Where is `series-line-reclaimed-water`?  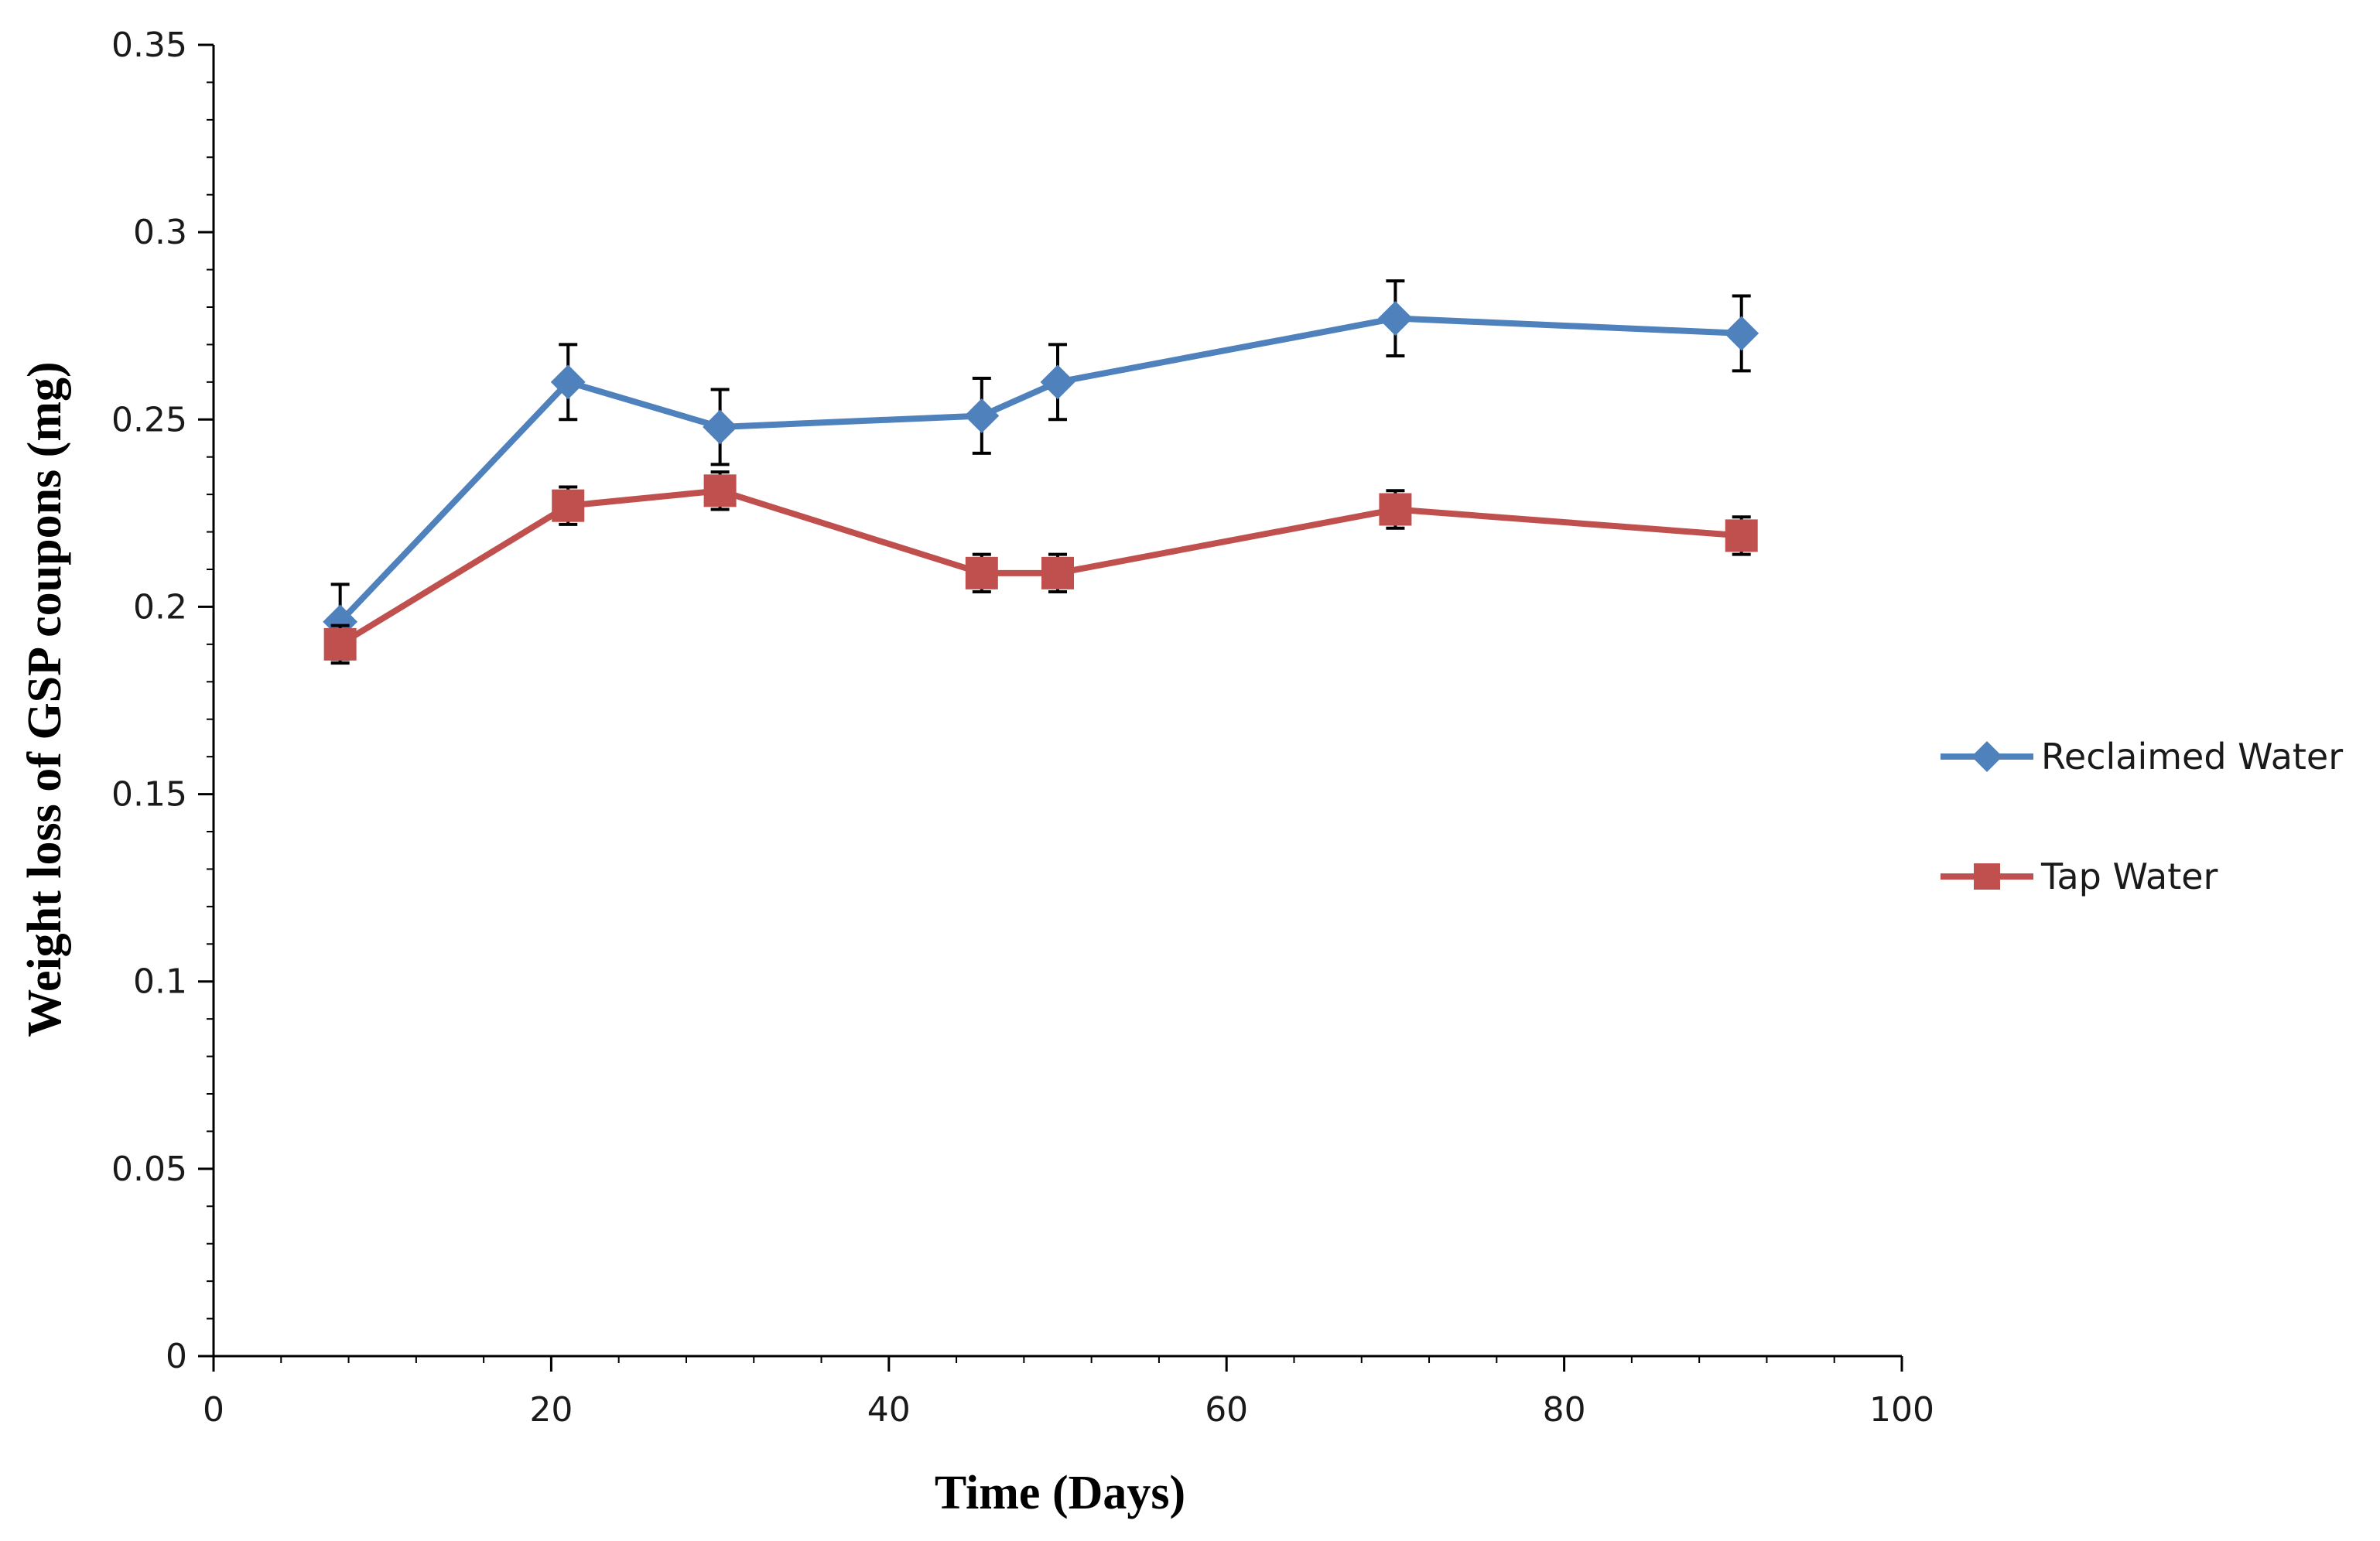 series-line-reclaimed-water is located at coordinates (1039, 469).